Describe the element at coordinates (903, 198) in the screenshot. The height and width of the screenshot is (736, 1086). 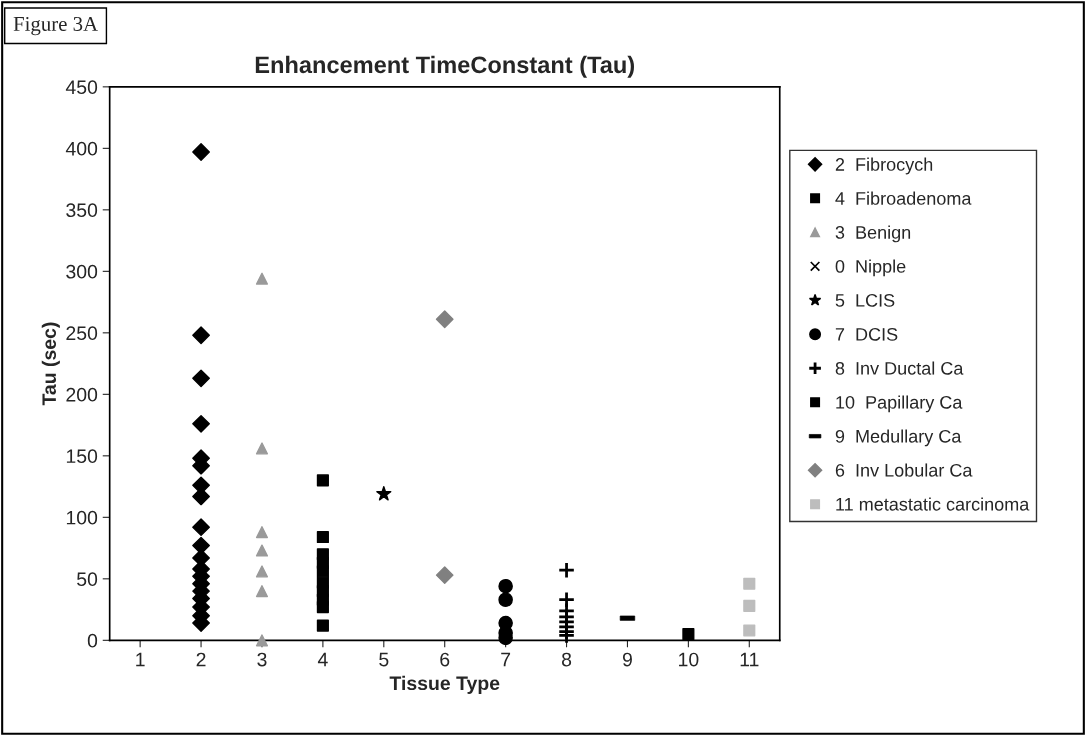
I see `legend-label: 4 Fibroadenoma` at that location.